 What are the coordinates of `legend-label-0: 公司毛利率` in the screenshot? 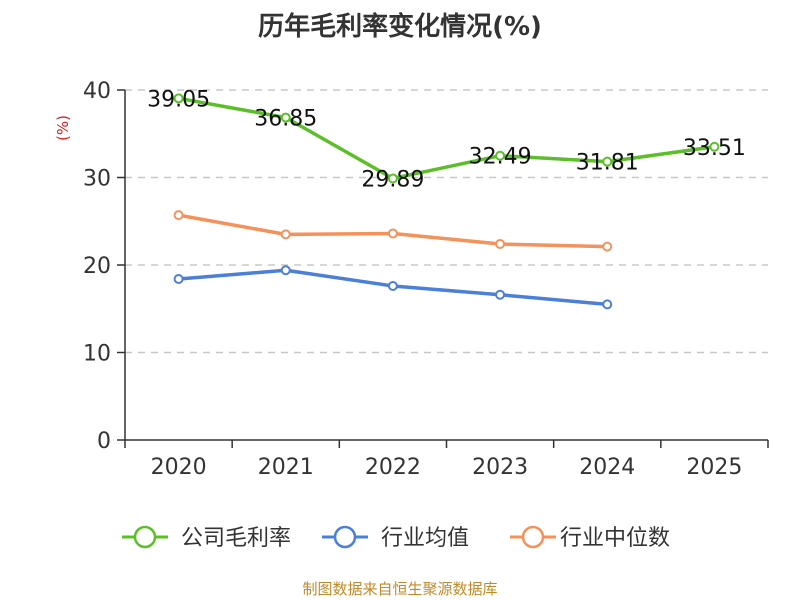 It's located at (236, 538).